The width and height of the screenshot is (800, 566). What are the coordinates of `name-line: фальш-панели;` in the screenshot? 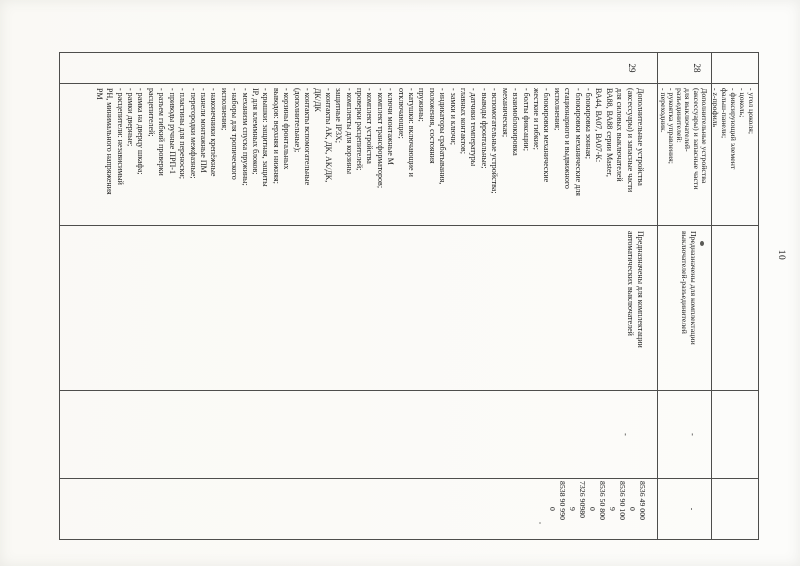 It's located at (725, 113).